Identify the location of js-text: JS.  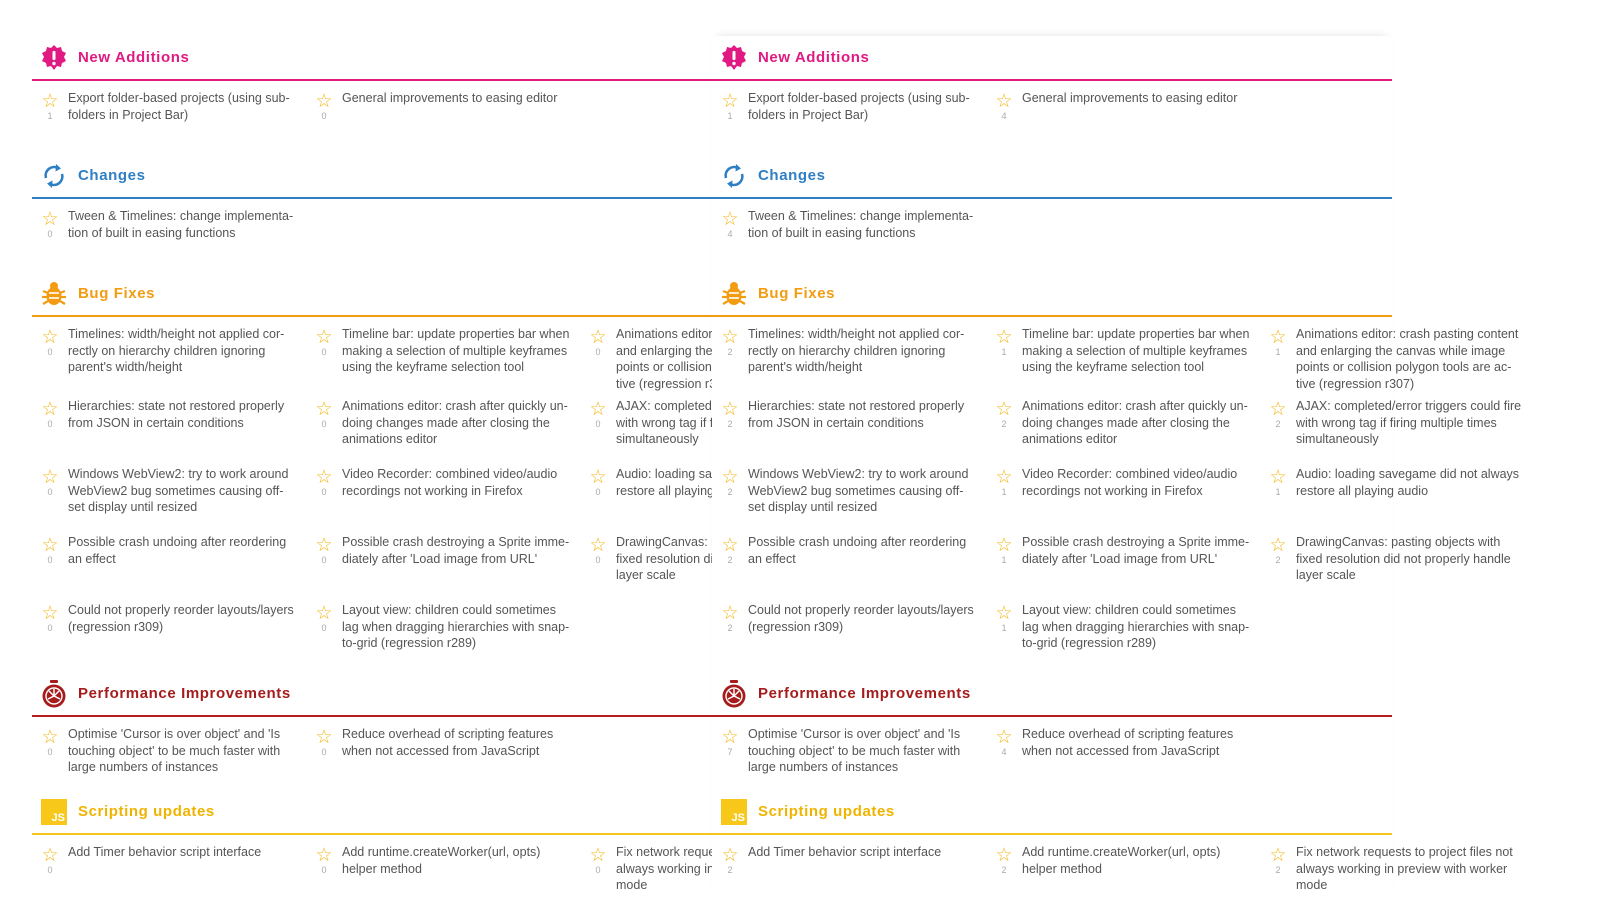
(734, 811).